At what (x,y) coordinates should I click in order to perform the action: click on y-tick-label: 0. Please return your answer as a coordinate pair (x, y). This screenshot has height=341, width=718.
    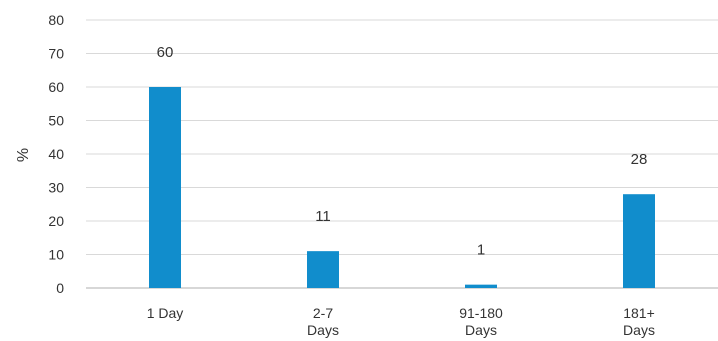
    Looking at the image, I should click on (60, 288).